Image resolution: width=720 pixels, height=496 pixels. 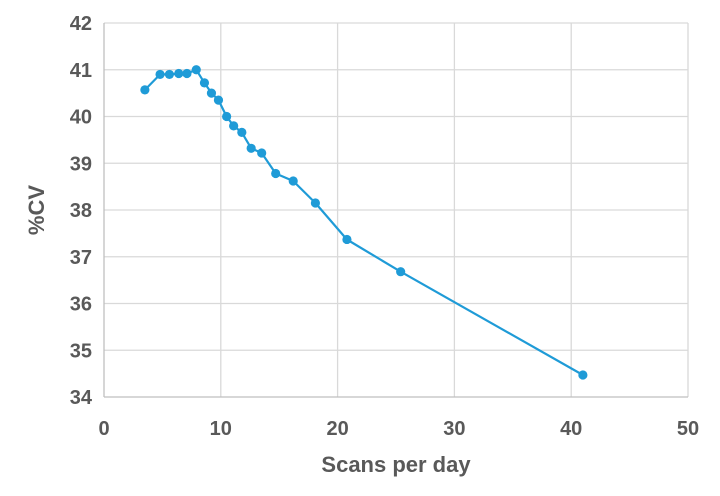 I want to click on y-tick-label: 37, so click(x=81, y=258).